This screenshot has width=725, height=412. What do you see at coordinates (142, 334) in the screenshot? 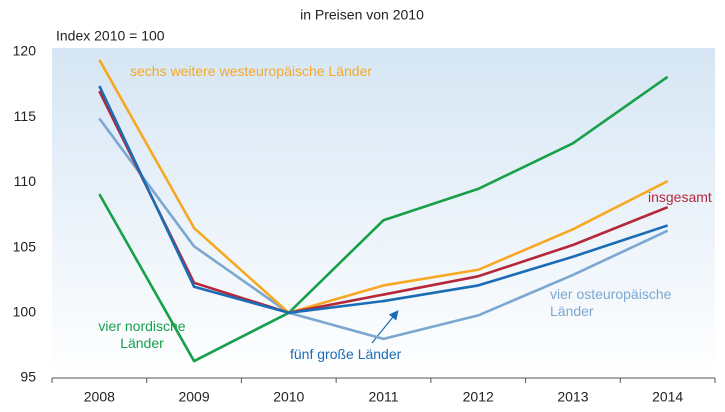
I see `series-label: vier nordische Länder` at bounding box center [142, 334].